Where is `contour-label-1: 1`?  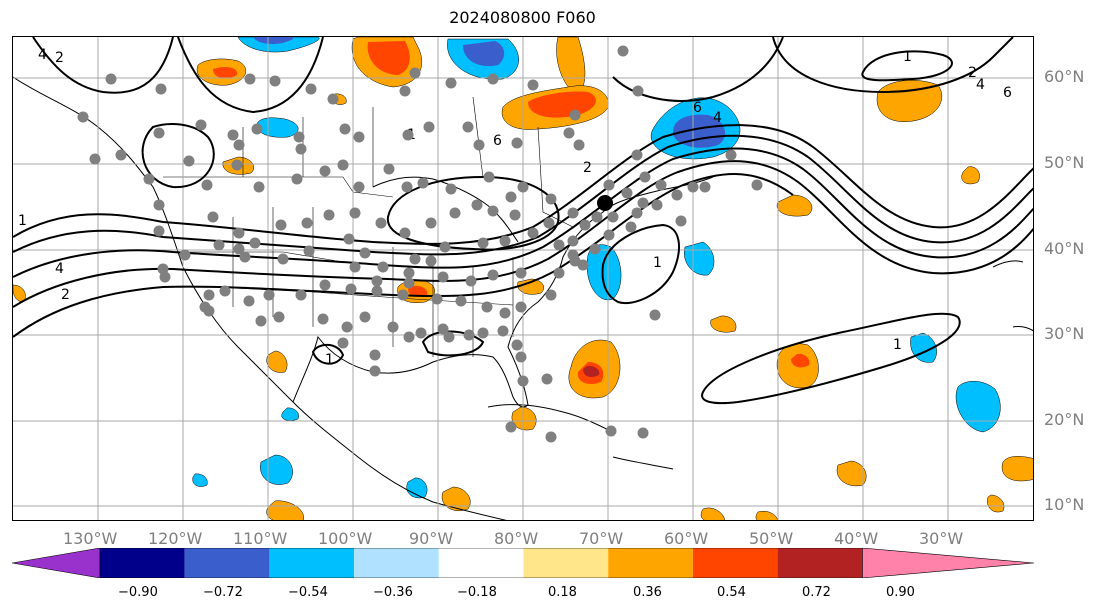 contour-label-1: 1 is located at coordinates (22, 221).